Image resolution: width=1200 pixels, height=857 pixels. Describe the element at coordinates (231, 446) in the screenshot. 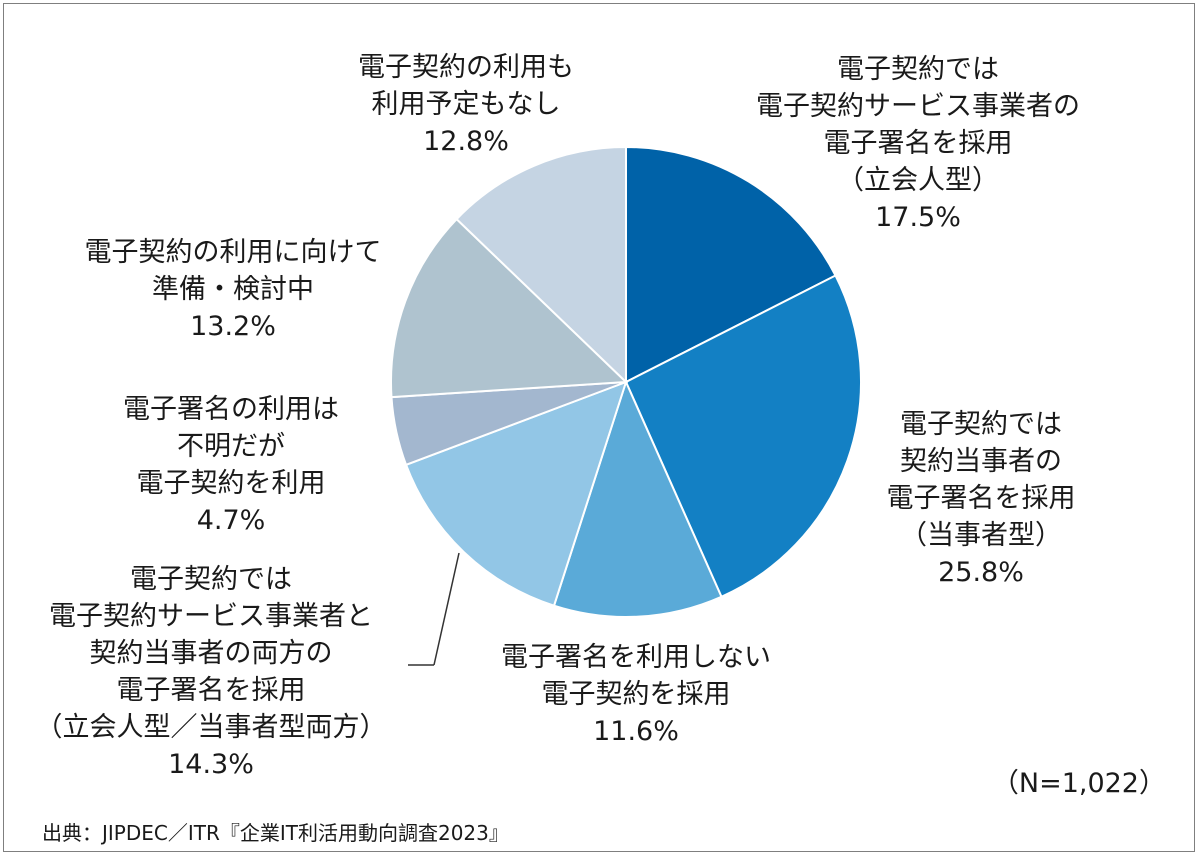

I see `slice-label-line: 不明だが` at that location.